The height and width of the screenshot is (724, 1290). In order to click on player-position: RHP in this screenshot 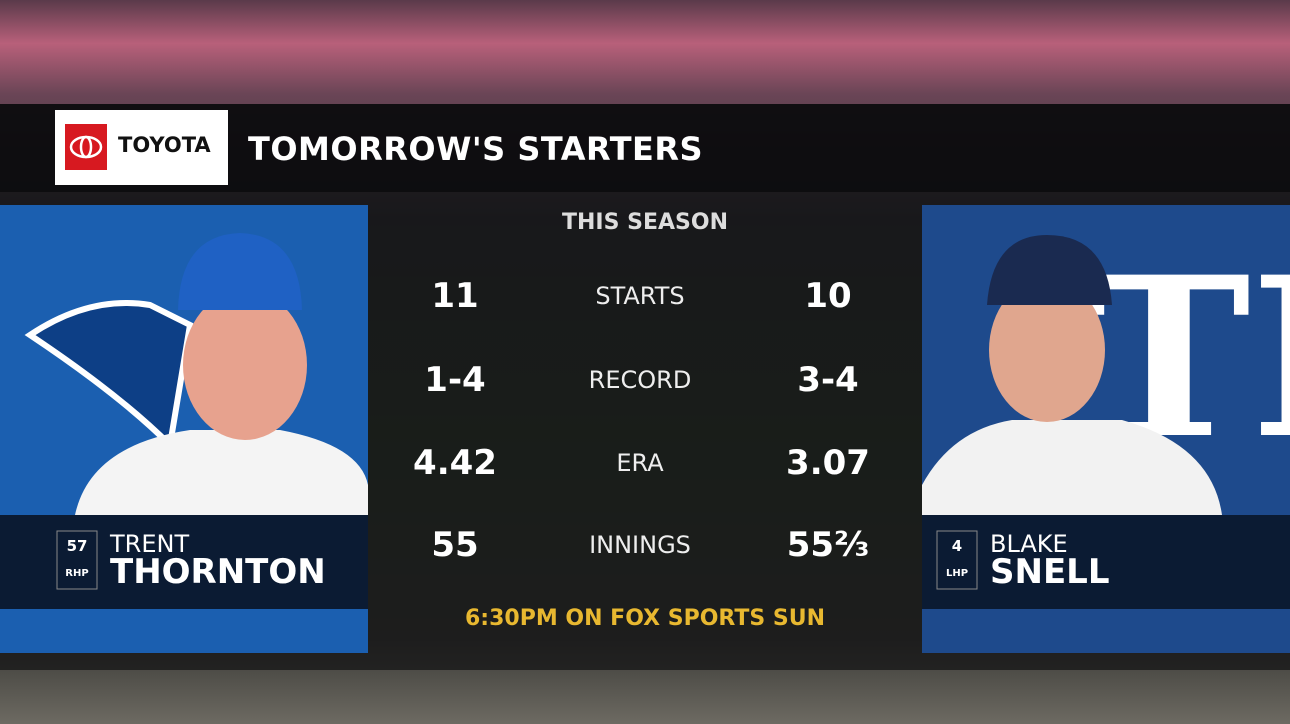, I will do `click(77, 573)`.